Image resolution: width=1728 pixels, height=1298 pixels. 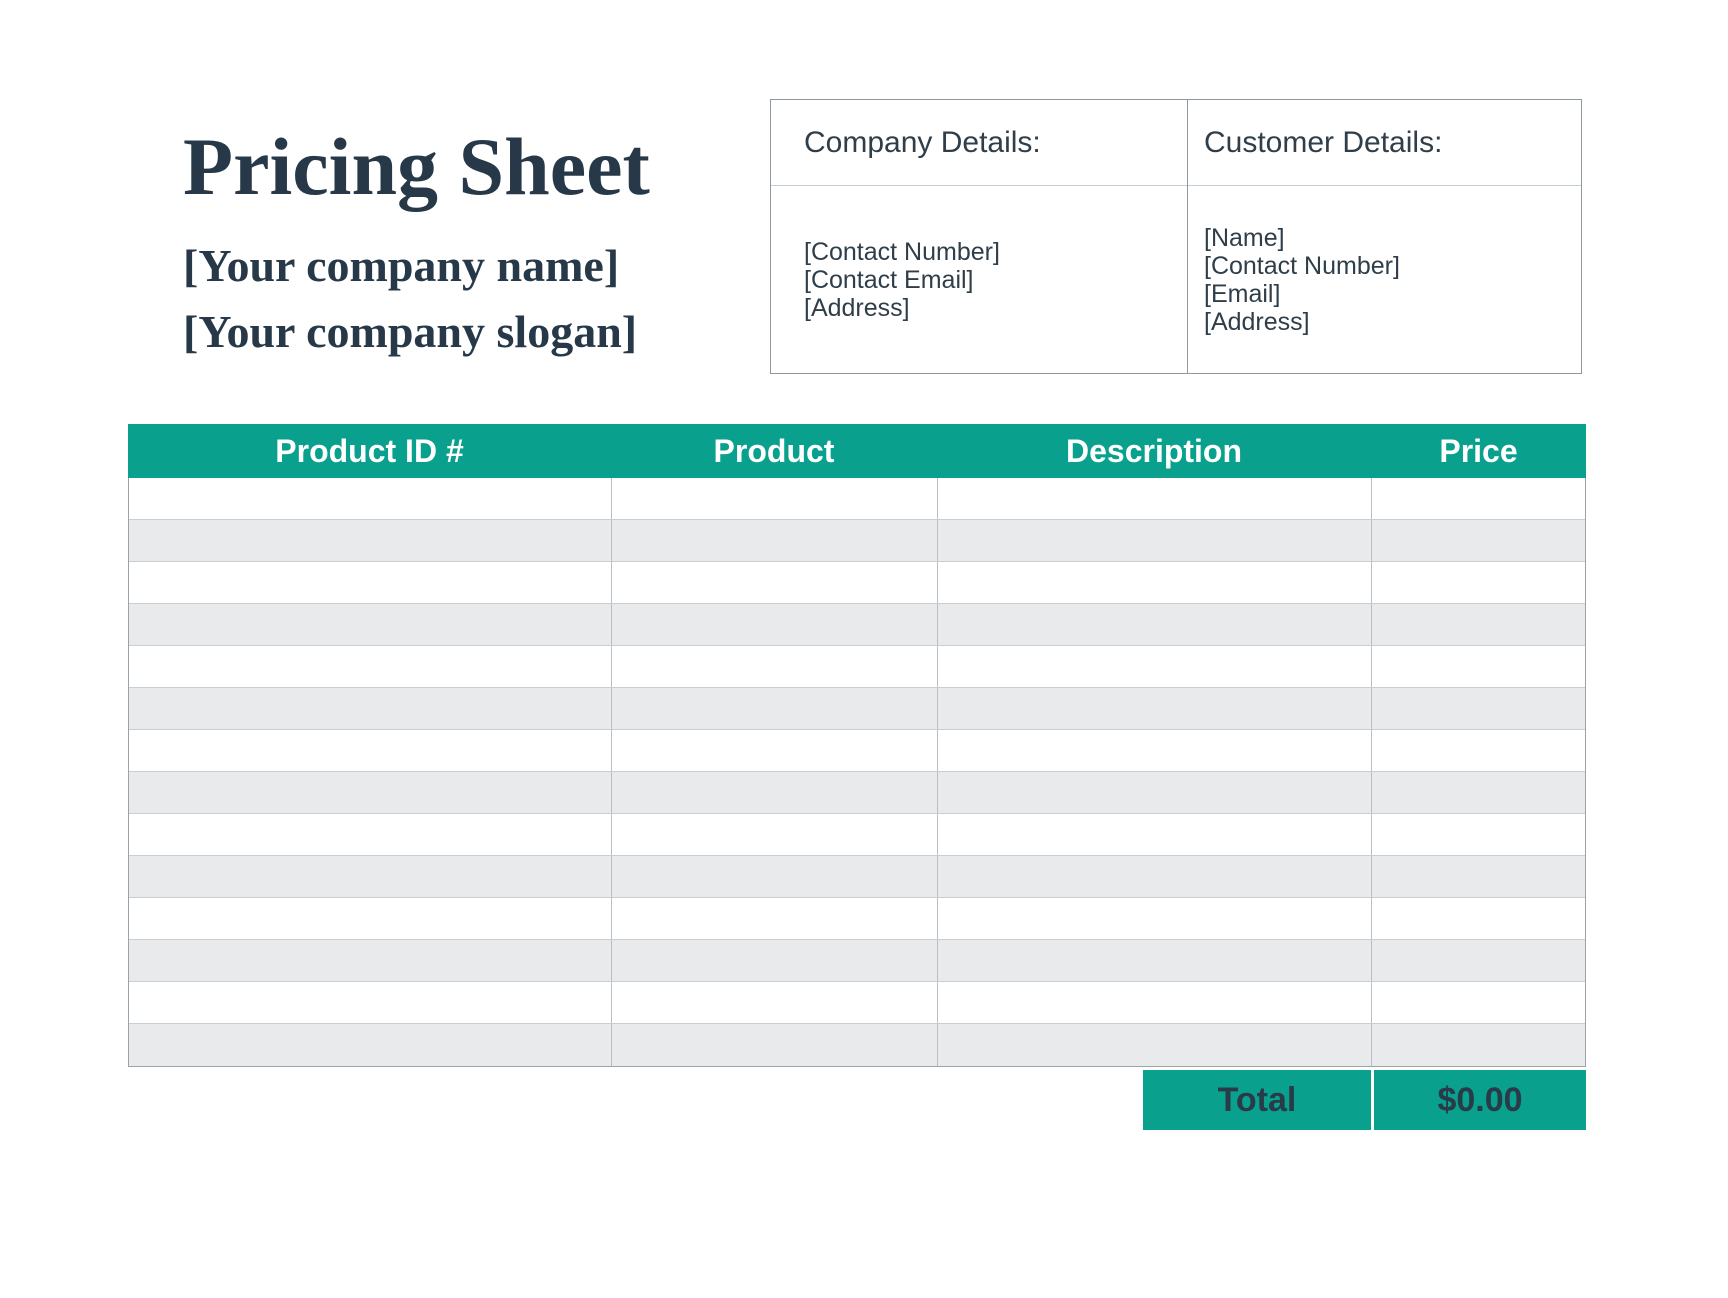 I want to click on page-title: Pricing Sheet, so click(x=416, y=166).